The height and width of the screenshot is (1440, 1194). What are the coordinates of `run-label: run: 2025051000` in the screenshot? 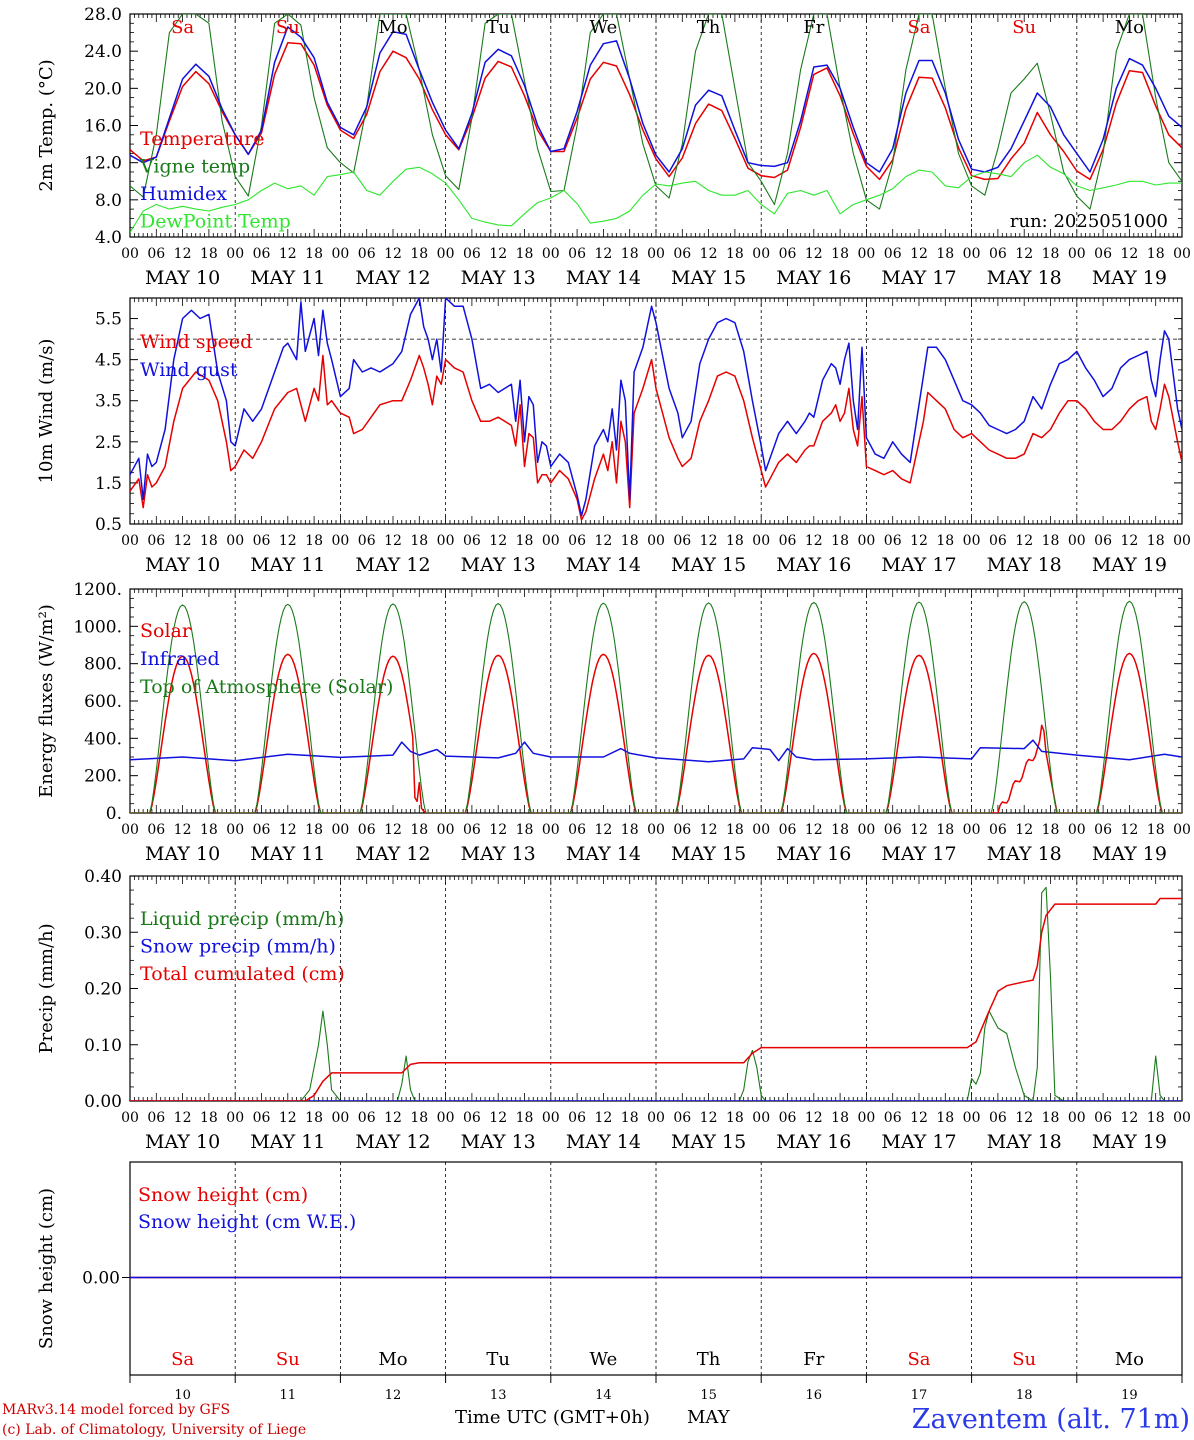 It's located at (1089, 221).